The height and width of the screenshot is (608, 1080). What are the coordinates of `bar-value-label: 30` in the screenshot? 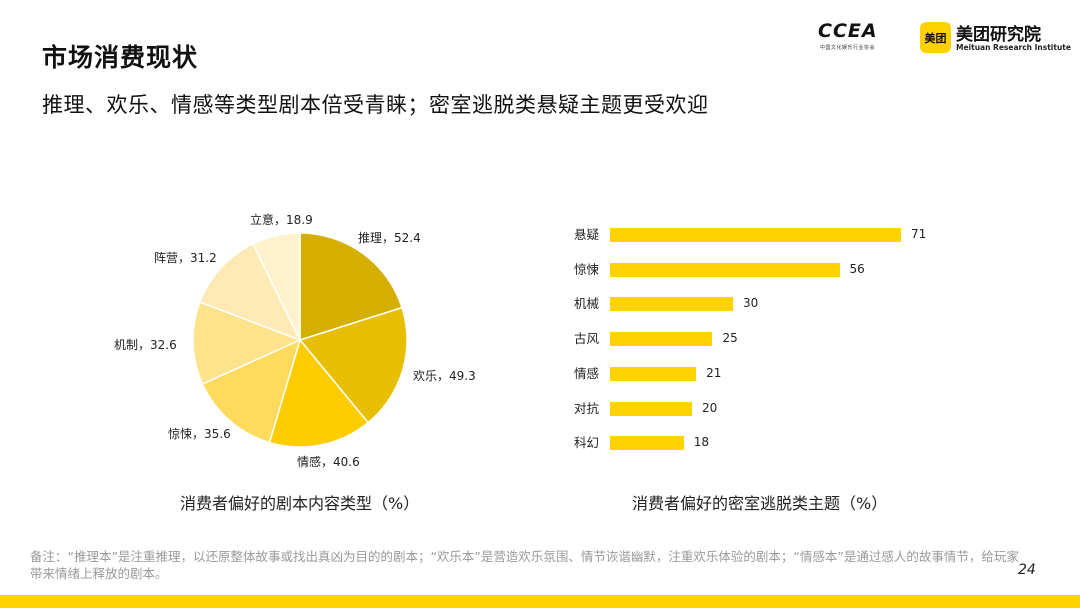 It's located at (750, 303).